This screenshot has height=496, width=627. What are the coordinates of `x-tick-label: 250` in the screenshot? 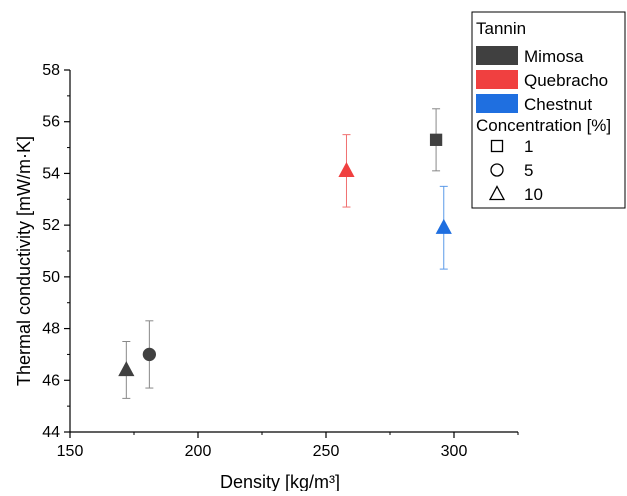 It's located at (326, 451).